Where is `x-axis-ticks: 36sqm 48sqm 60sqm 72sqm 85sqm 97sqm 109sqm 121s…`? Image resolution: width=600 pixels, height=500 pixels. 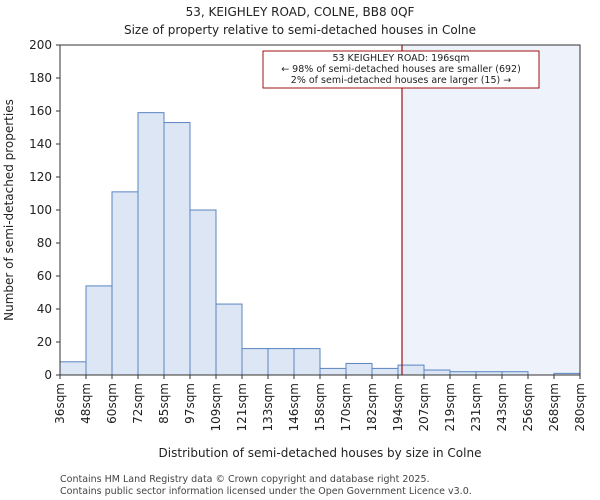 x-axis-ticks: 36sqm 48sqm 60sqm 72sqm 85sqm 97sqm 109sqm 121s… is located at coordinates (320, 403).